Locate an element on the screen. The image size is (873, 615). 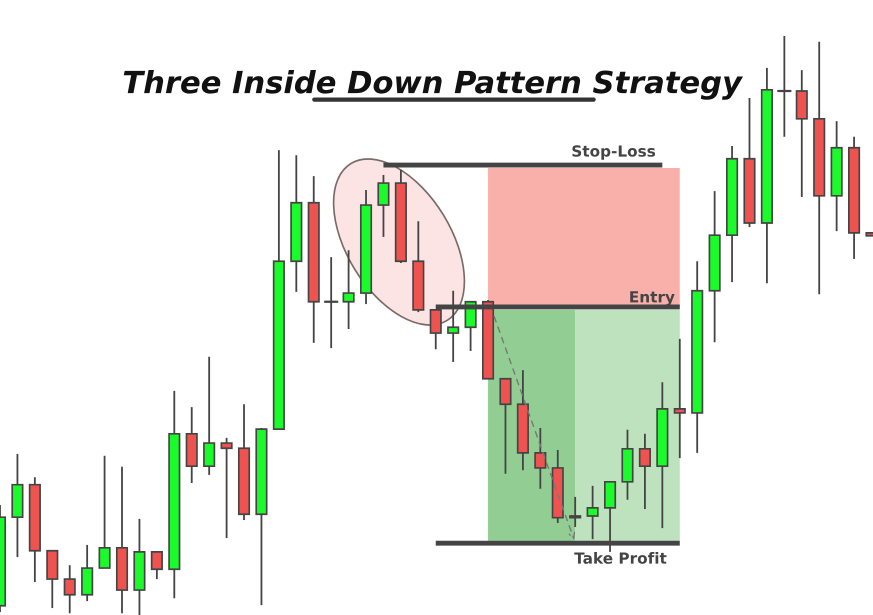
text: Three Inside Down Pattern Strategy is located at coordinates (434, 85).